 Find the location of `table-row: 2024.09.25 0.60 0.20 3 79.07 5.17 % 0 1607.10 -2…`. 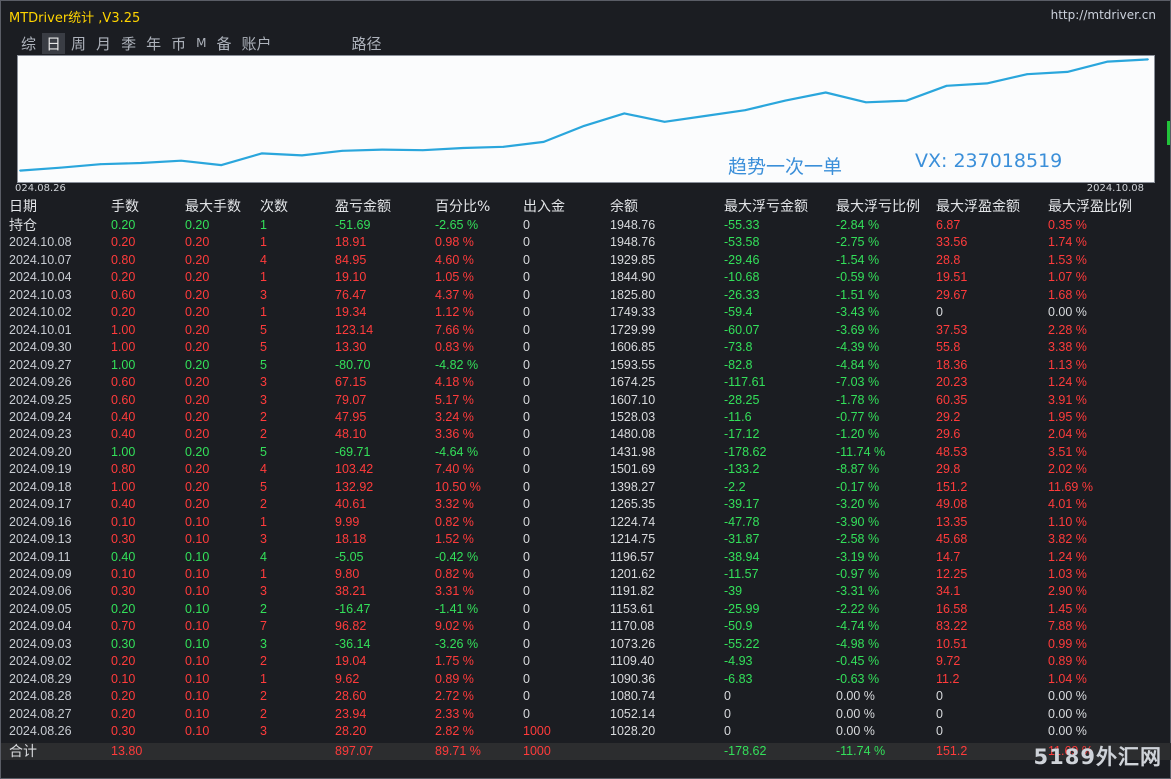

table-row: 2024.09.25 0.60 0.20 3 79.07 5.17 % 0 1607.10 -2… is located at coordinates (586, 400).